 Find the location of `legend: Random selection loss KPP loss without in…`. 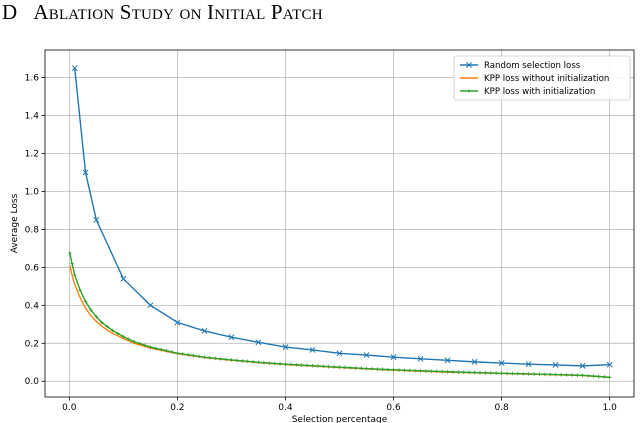

legend: Random selection loss KPP loss without in… is located at coordinates (542, 78).